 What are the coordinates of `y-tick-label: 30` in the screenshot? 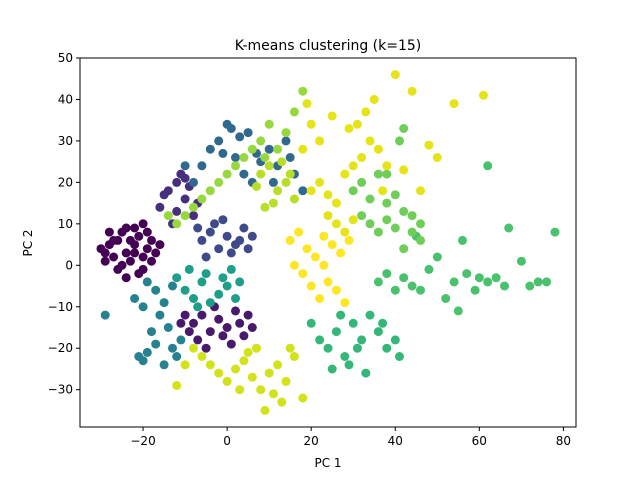 It's located at (65, 141).